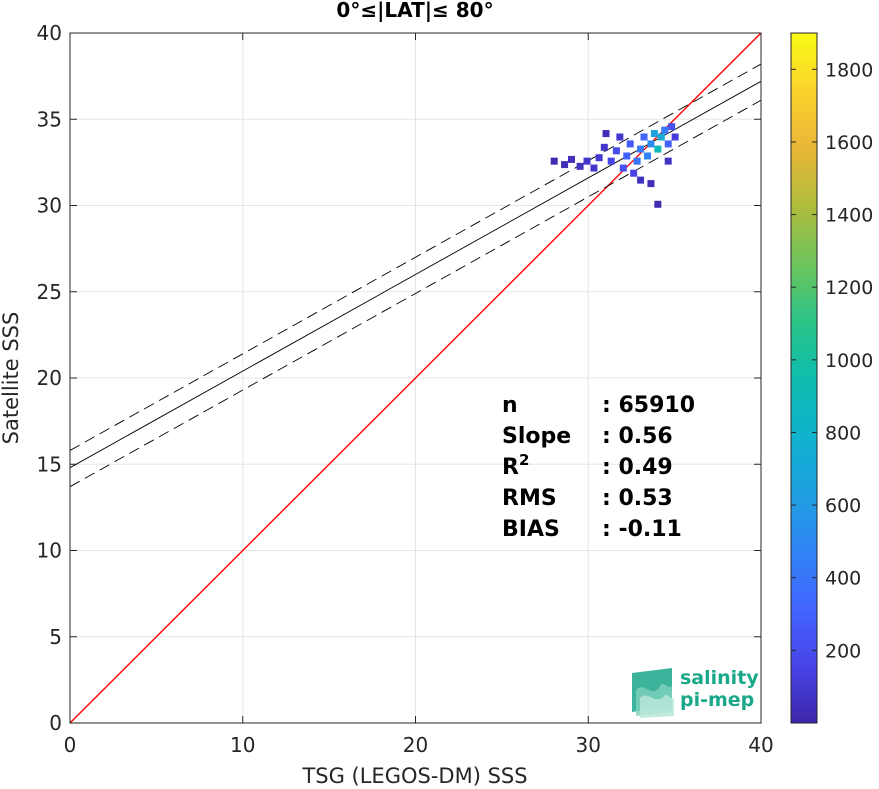 The height and width of the screenshot is (789, 879). What do you see at coordinates (49, 33) in the screenshot?
I see `y-tick-label: 40` at bounding box center [49, 33].